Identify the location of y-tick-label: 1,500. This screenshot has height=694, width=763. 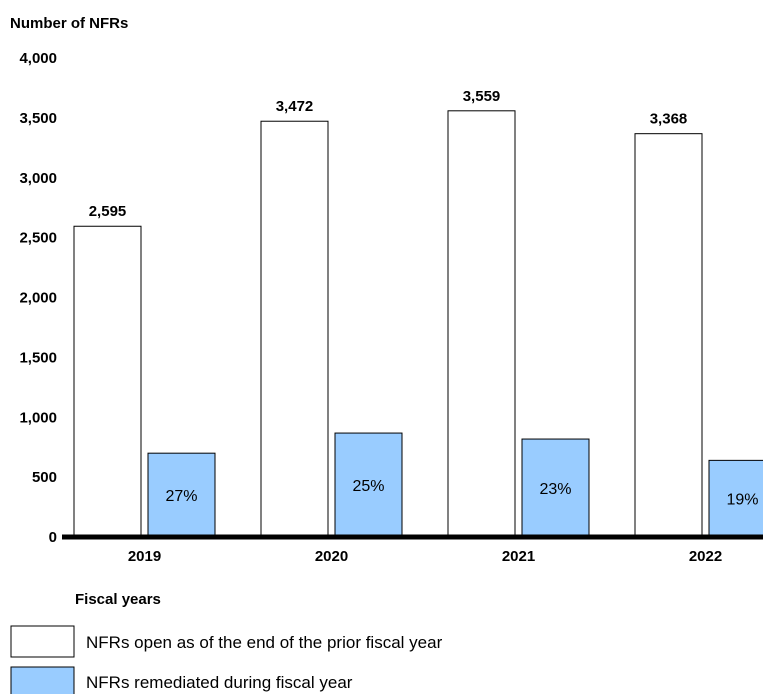
(38, 357).